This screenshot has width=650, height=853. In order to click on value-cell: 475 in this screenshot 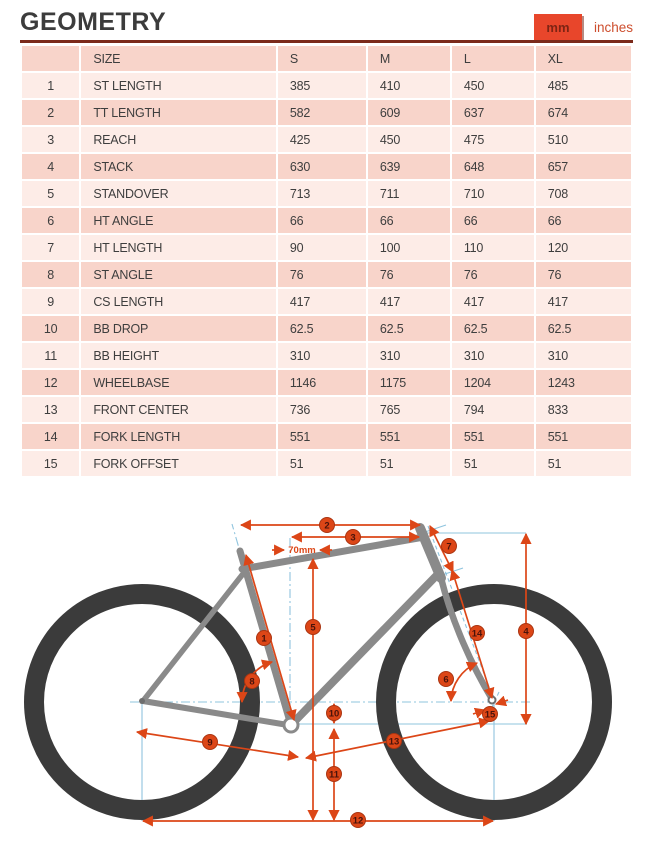, I will do `click(492, 139)`.